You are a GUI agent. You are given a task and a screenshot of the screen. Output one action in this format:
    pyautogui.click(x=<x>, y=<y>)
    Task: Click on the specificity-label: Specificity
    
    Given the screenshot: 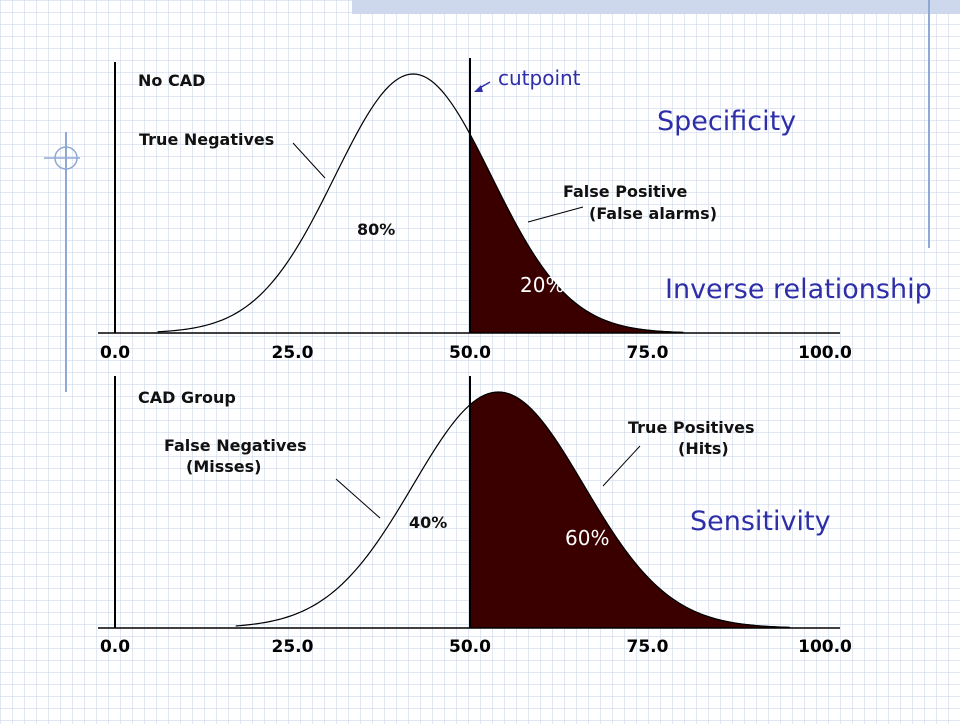 What is the action you would take?
    pyautogui.click(x=727, y=121)
    